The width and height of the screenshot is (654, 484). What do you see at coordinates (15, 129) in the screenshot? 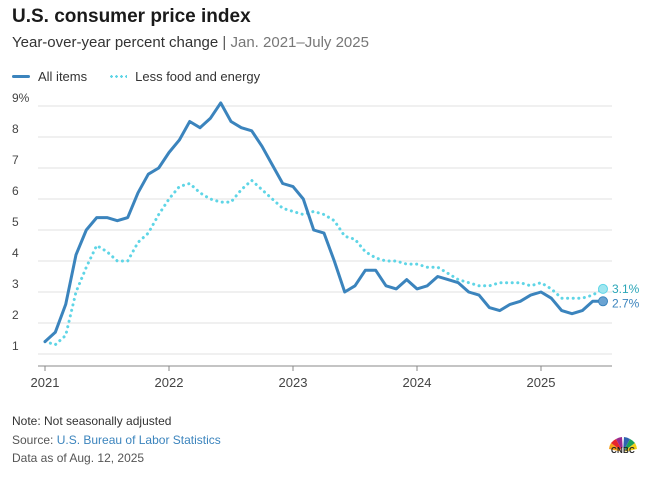
I see `y-tick-label: 8` at bounding box center [15, 129].